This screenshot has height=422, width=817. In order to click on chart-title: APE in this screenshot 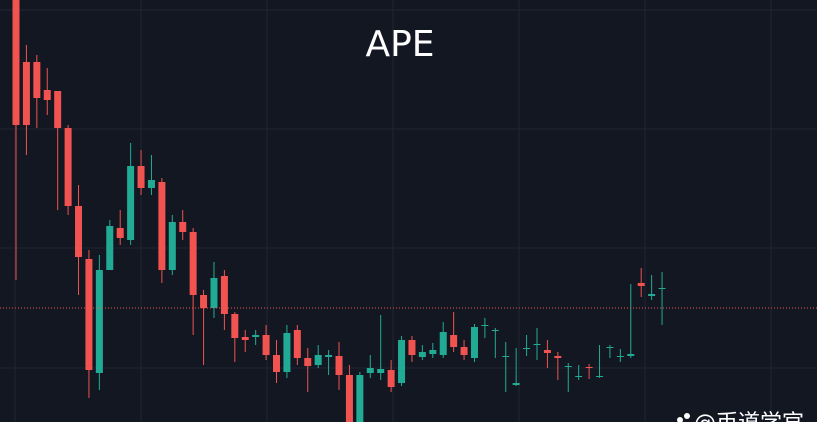, I will do `click(399, 44)`.